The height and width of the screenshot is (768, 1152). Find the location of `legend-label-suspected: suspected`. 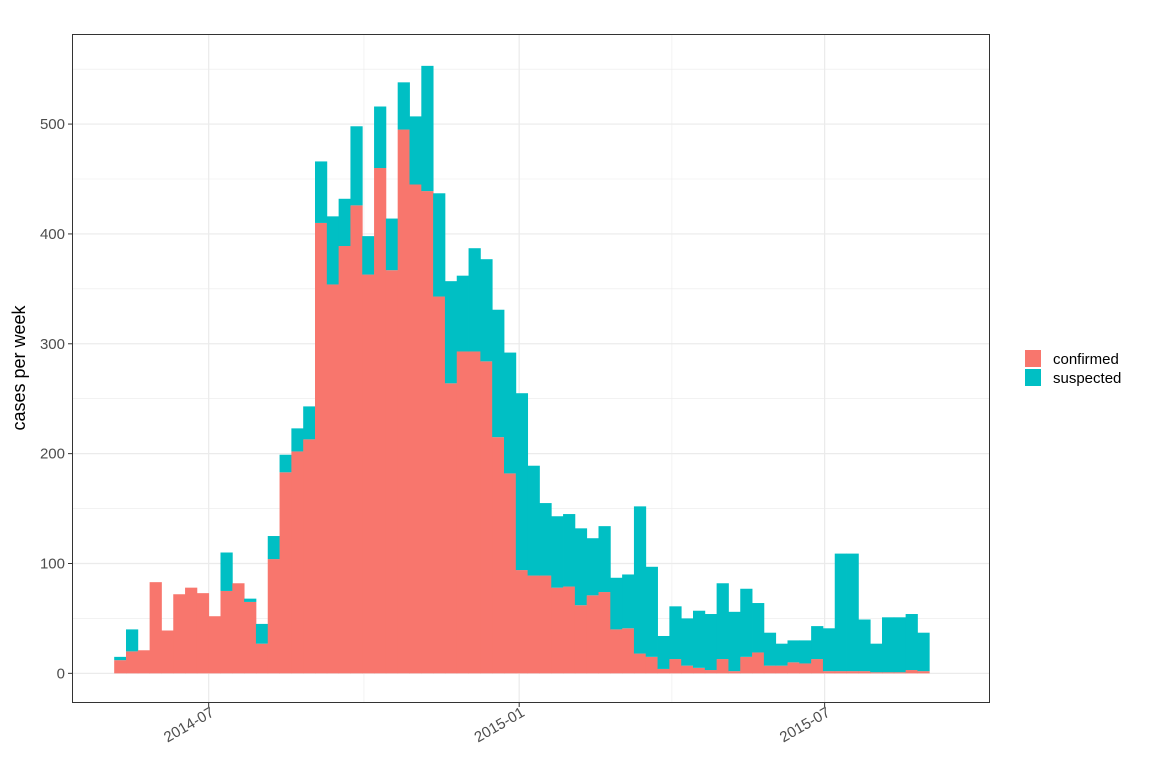

legend-label-suspected: suspected is located at coordinates (1087, 378).